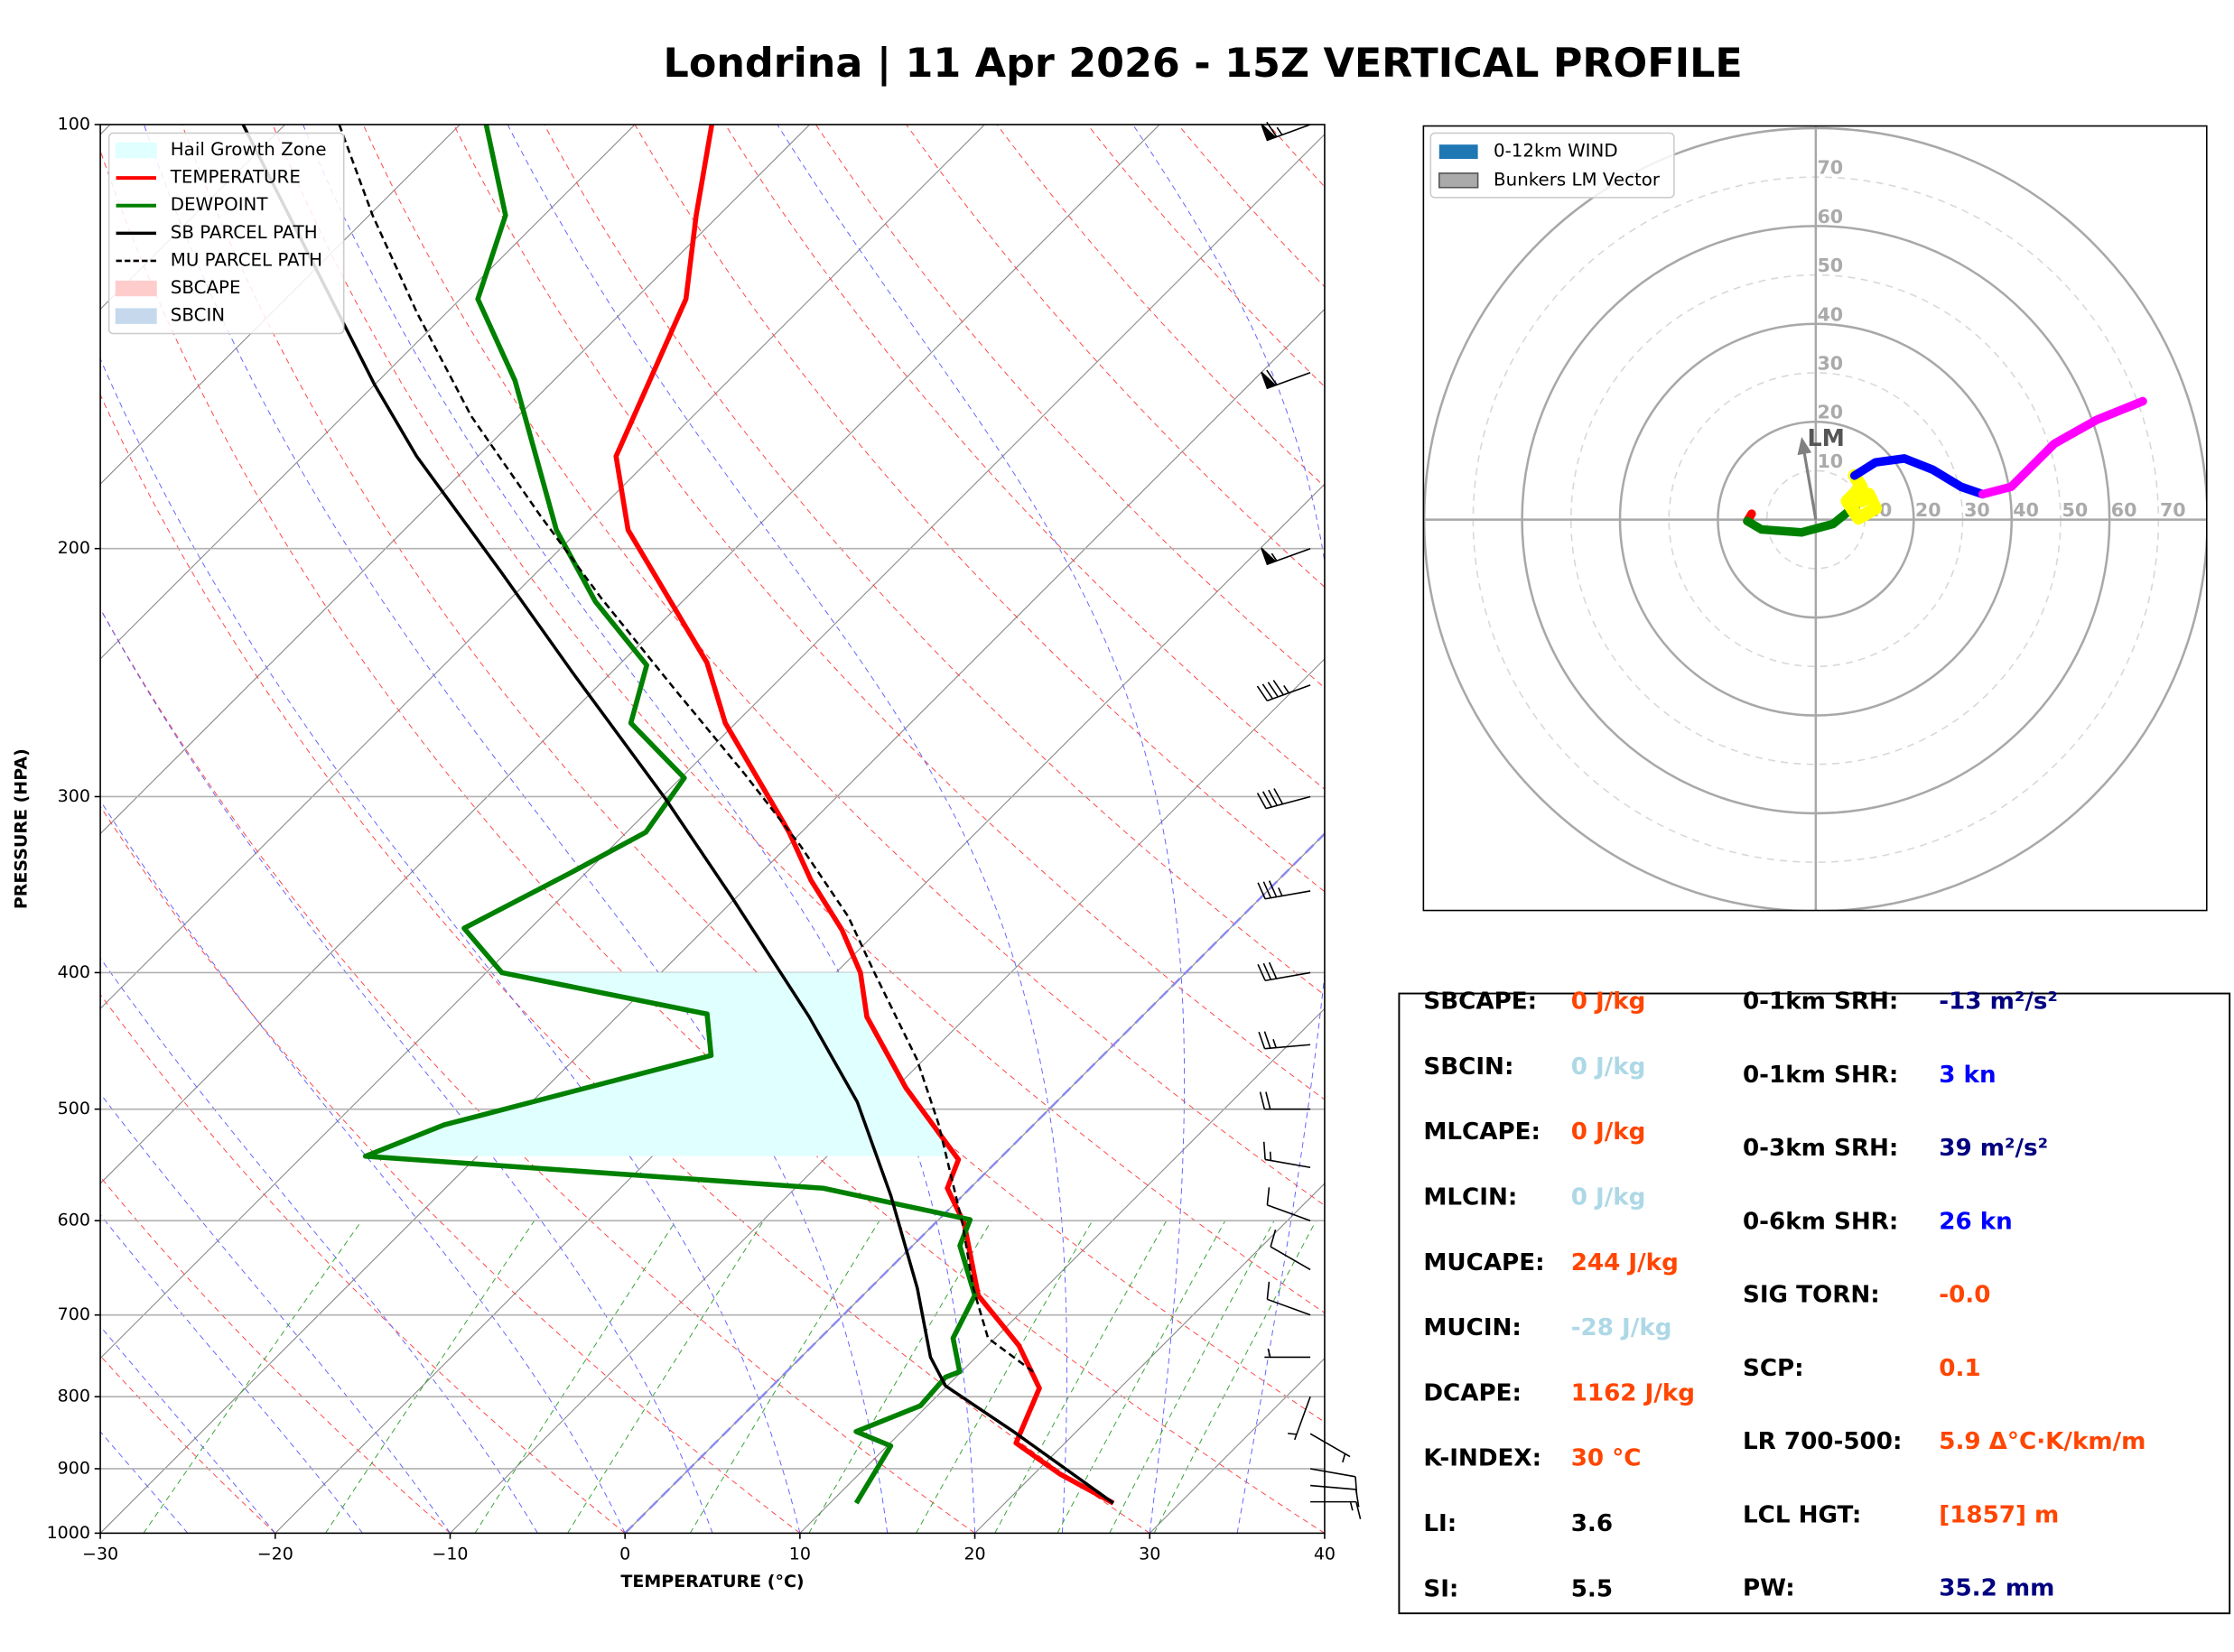  Describe the element at coordinates (2043, 1441) in the screenshot. I see `parameter-value: 5.9 Δ°C·K/km/m` at that location.